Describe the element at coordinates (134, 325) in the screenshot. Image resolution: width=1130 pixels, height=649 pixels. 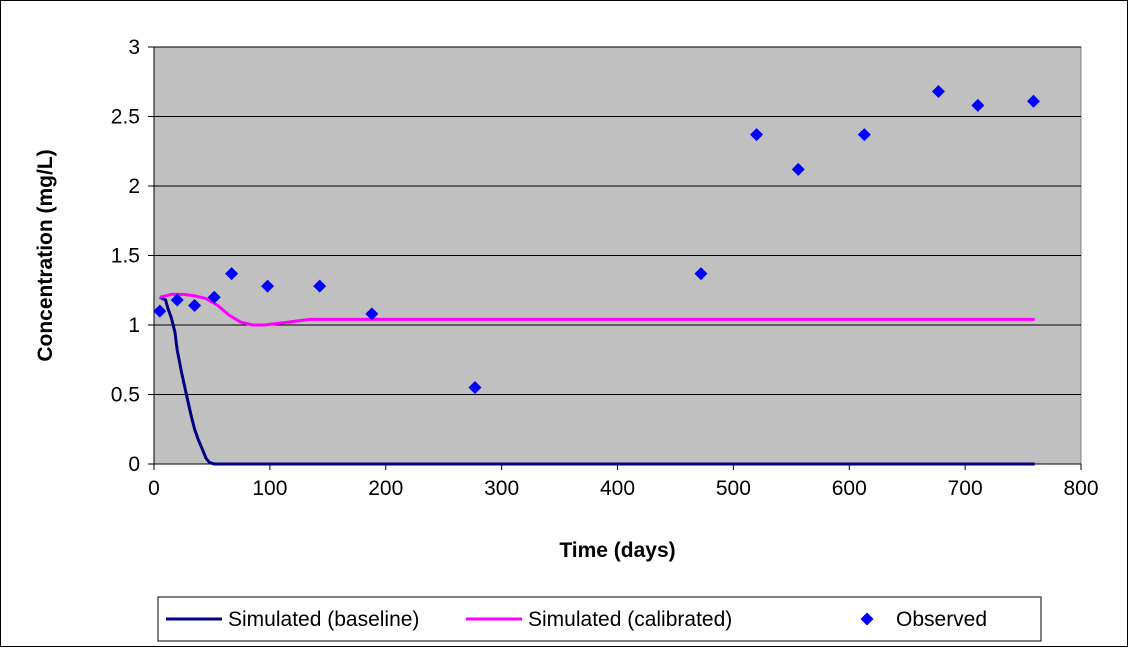
I see `y-tick-label: 1` at that location.